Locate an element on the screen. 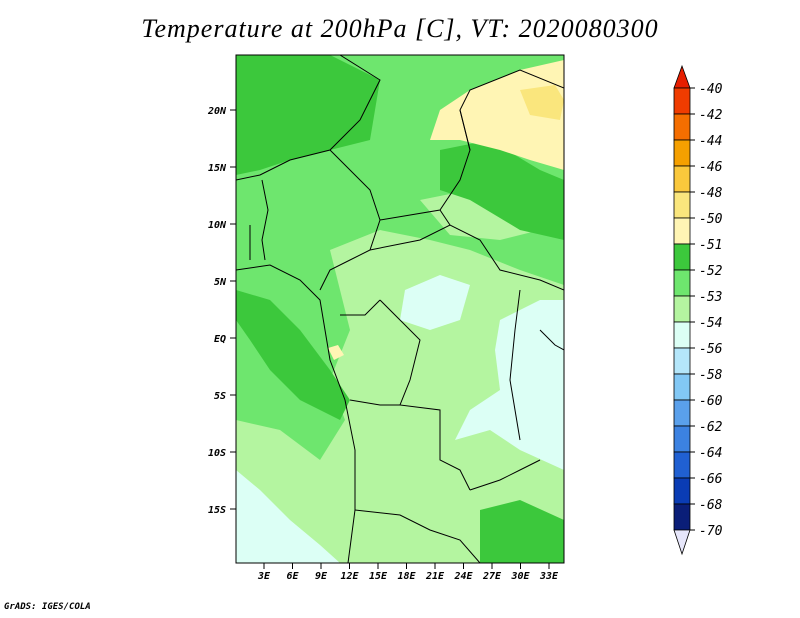 The width and height of the screenshot is (800, 618). colorbar-top-arrow is located at coordinates (682, 76).